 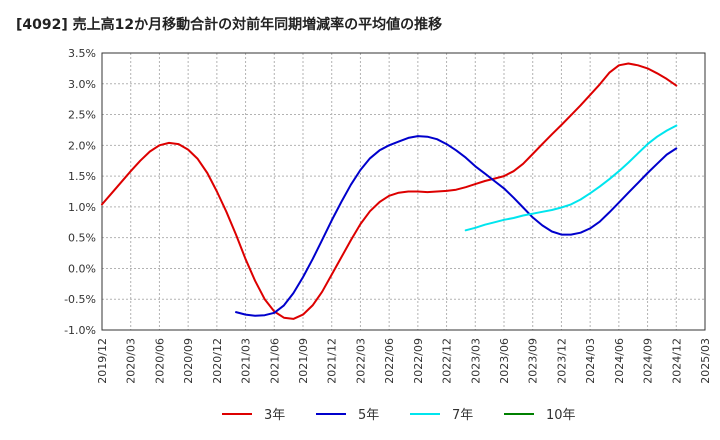 I want to click on y-tick-label: 1.0%, so click(x=82, y=207).